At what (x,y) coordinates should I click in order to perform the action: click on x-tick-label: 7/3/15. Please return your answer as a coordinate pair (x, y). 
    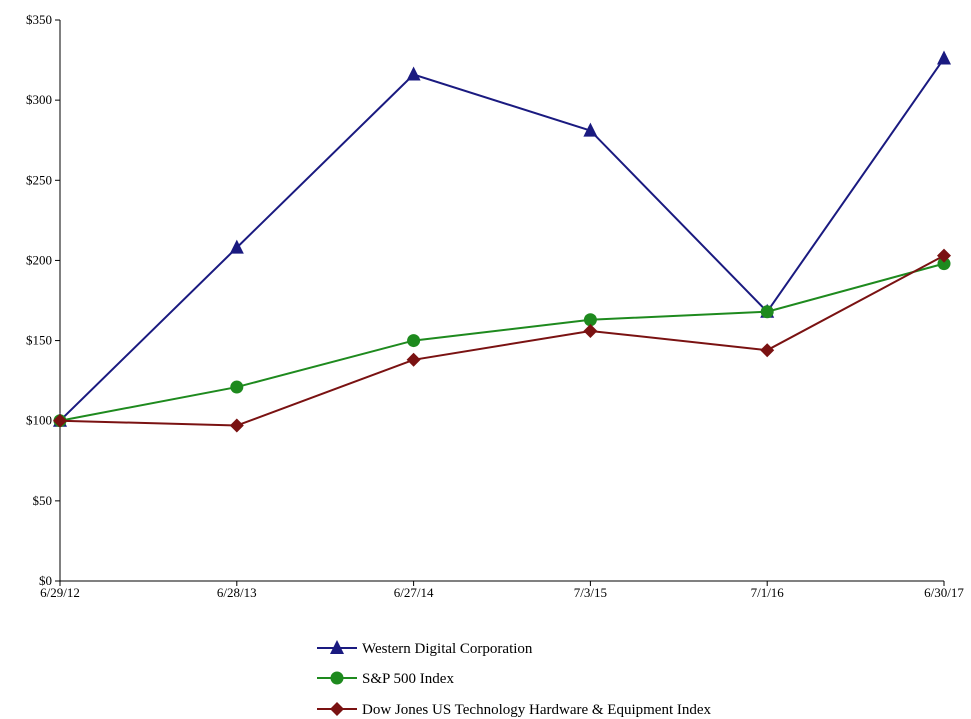
    Looking at the image, I should click on (590, 592).